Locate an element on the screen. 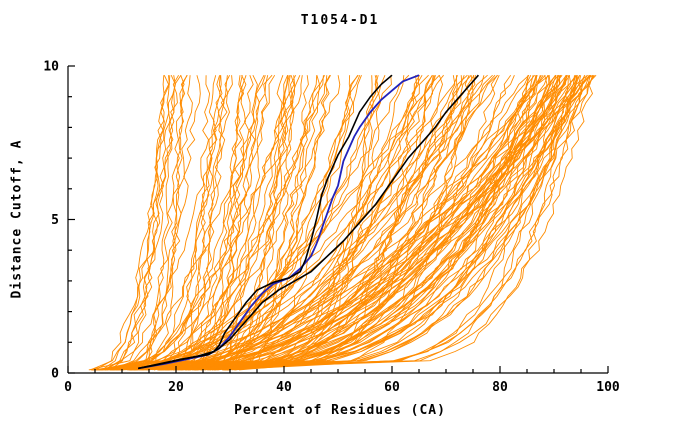 This screenshot has height=440, width=680. x-tick-label: 20 is located at coordinates (176, 387).